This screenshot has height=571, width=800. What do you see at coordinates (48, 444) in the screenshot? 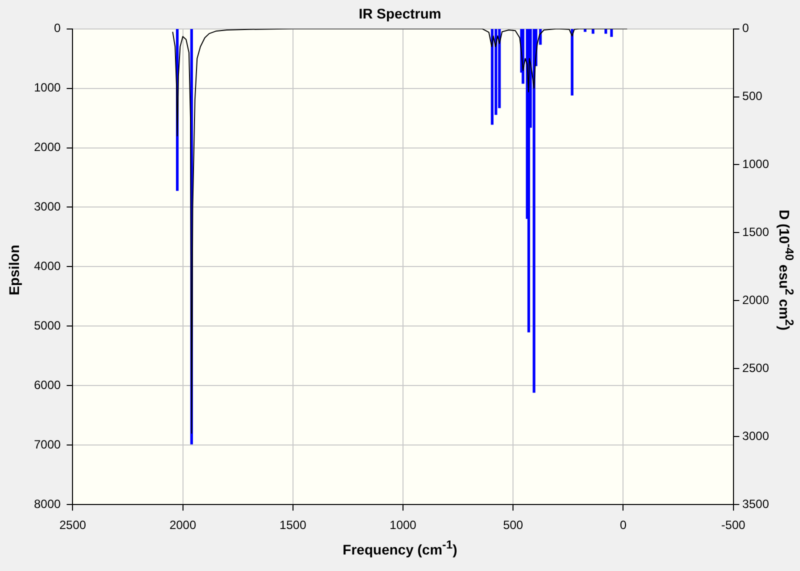
I see `y-tick-label: 7000` at bounding box center [48, 444].